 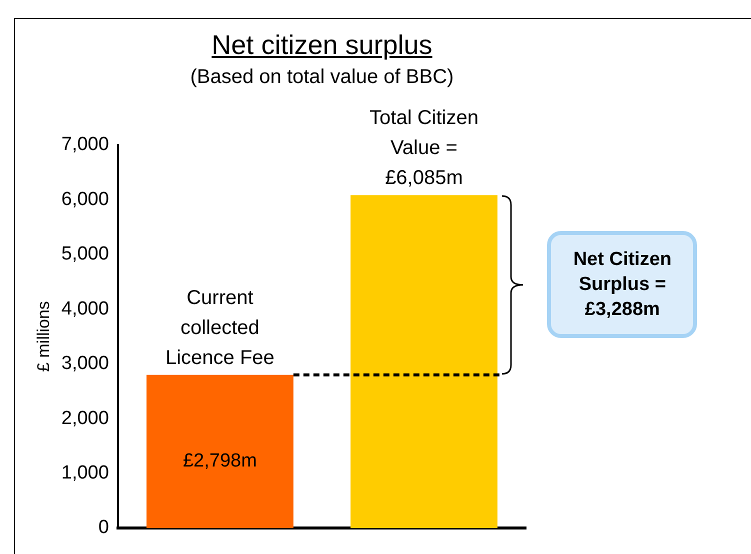 What do you see at coordinates (622, 284) in the screenshot?
I see `text: Net Citizen Surplus = £3,288m` at bounding box center [622, 284].